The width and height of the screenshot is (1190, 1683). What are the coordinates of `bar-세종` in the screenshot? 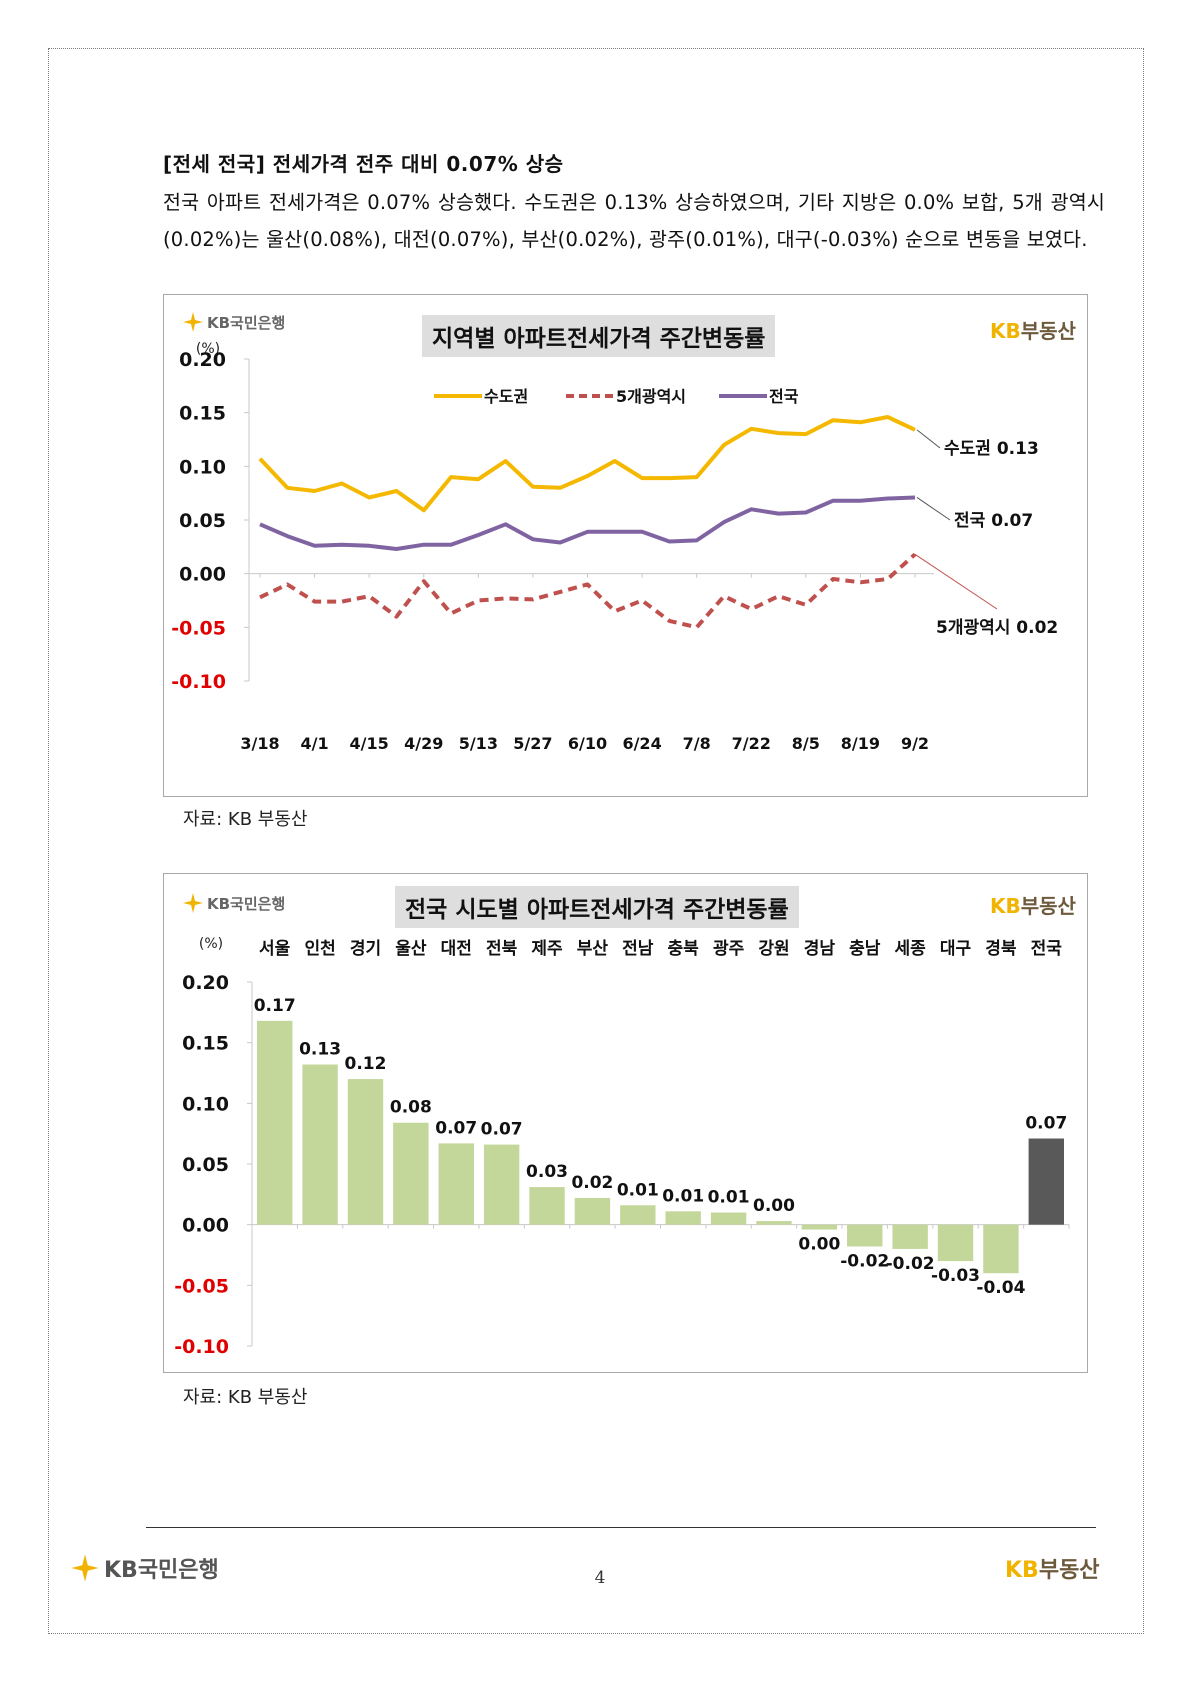 It's located at (910, 1236).